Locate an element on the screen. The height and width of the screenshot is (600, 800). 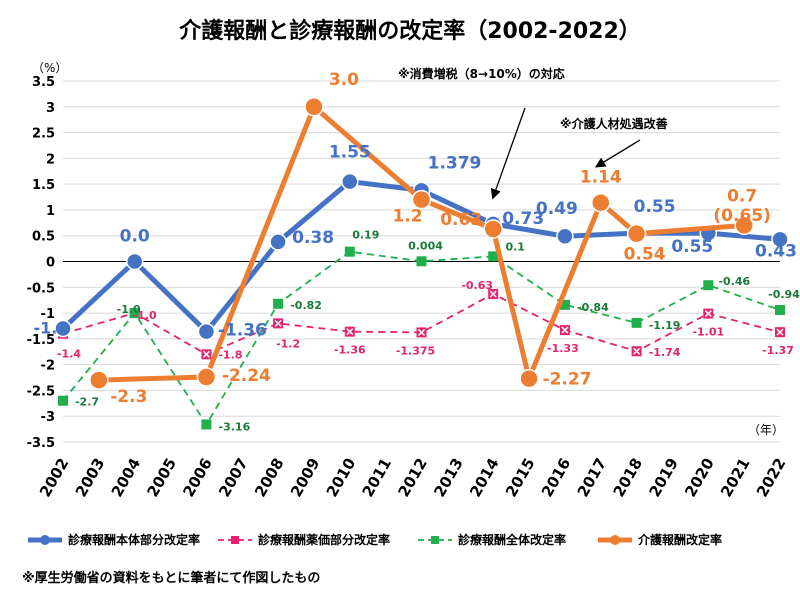
y-tick-label: 0 is located at coordinates (50, 263).